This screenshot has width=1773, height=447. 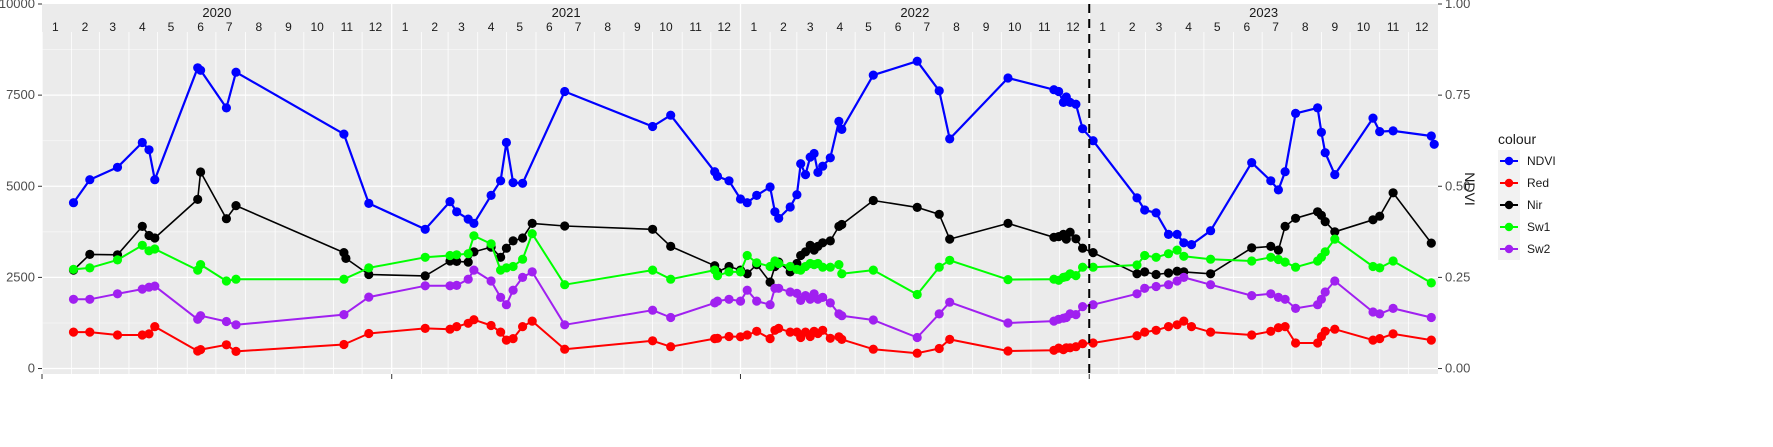 I want to click on right-axis-tick-label: 0.50, so click(x=1457, y=185).